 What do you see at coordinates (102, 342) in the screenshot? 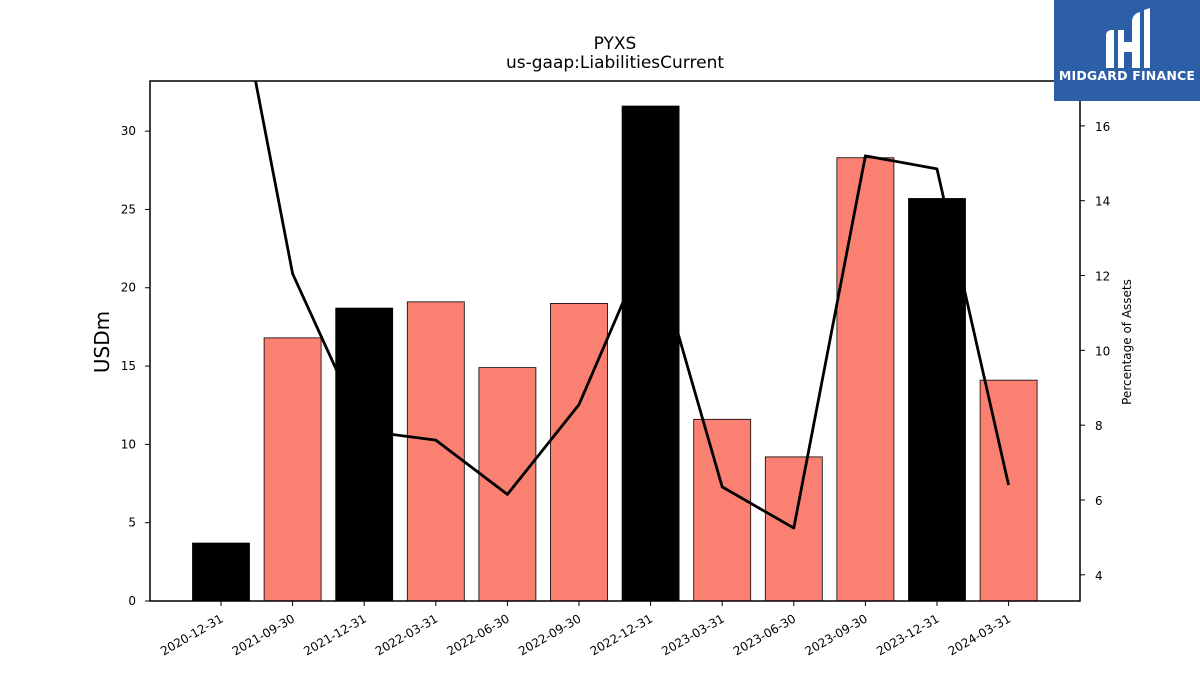
I see `y-axis-label: USDm` at bounding box center [102, 342].